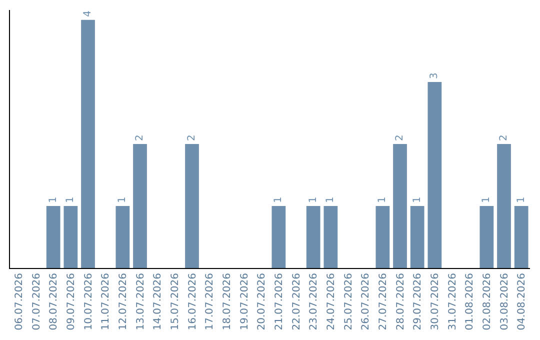  I want to click on x-tick-label: 28.07.2026, so click(400, 301).